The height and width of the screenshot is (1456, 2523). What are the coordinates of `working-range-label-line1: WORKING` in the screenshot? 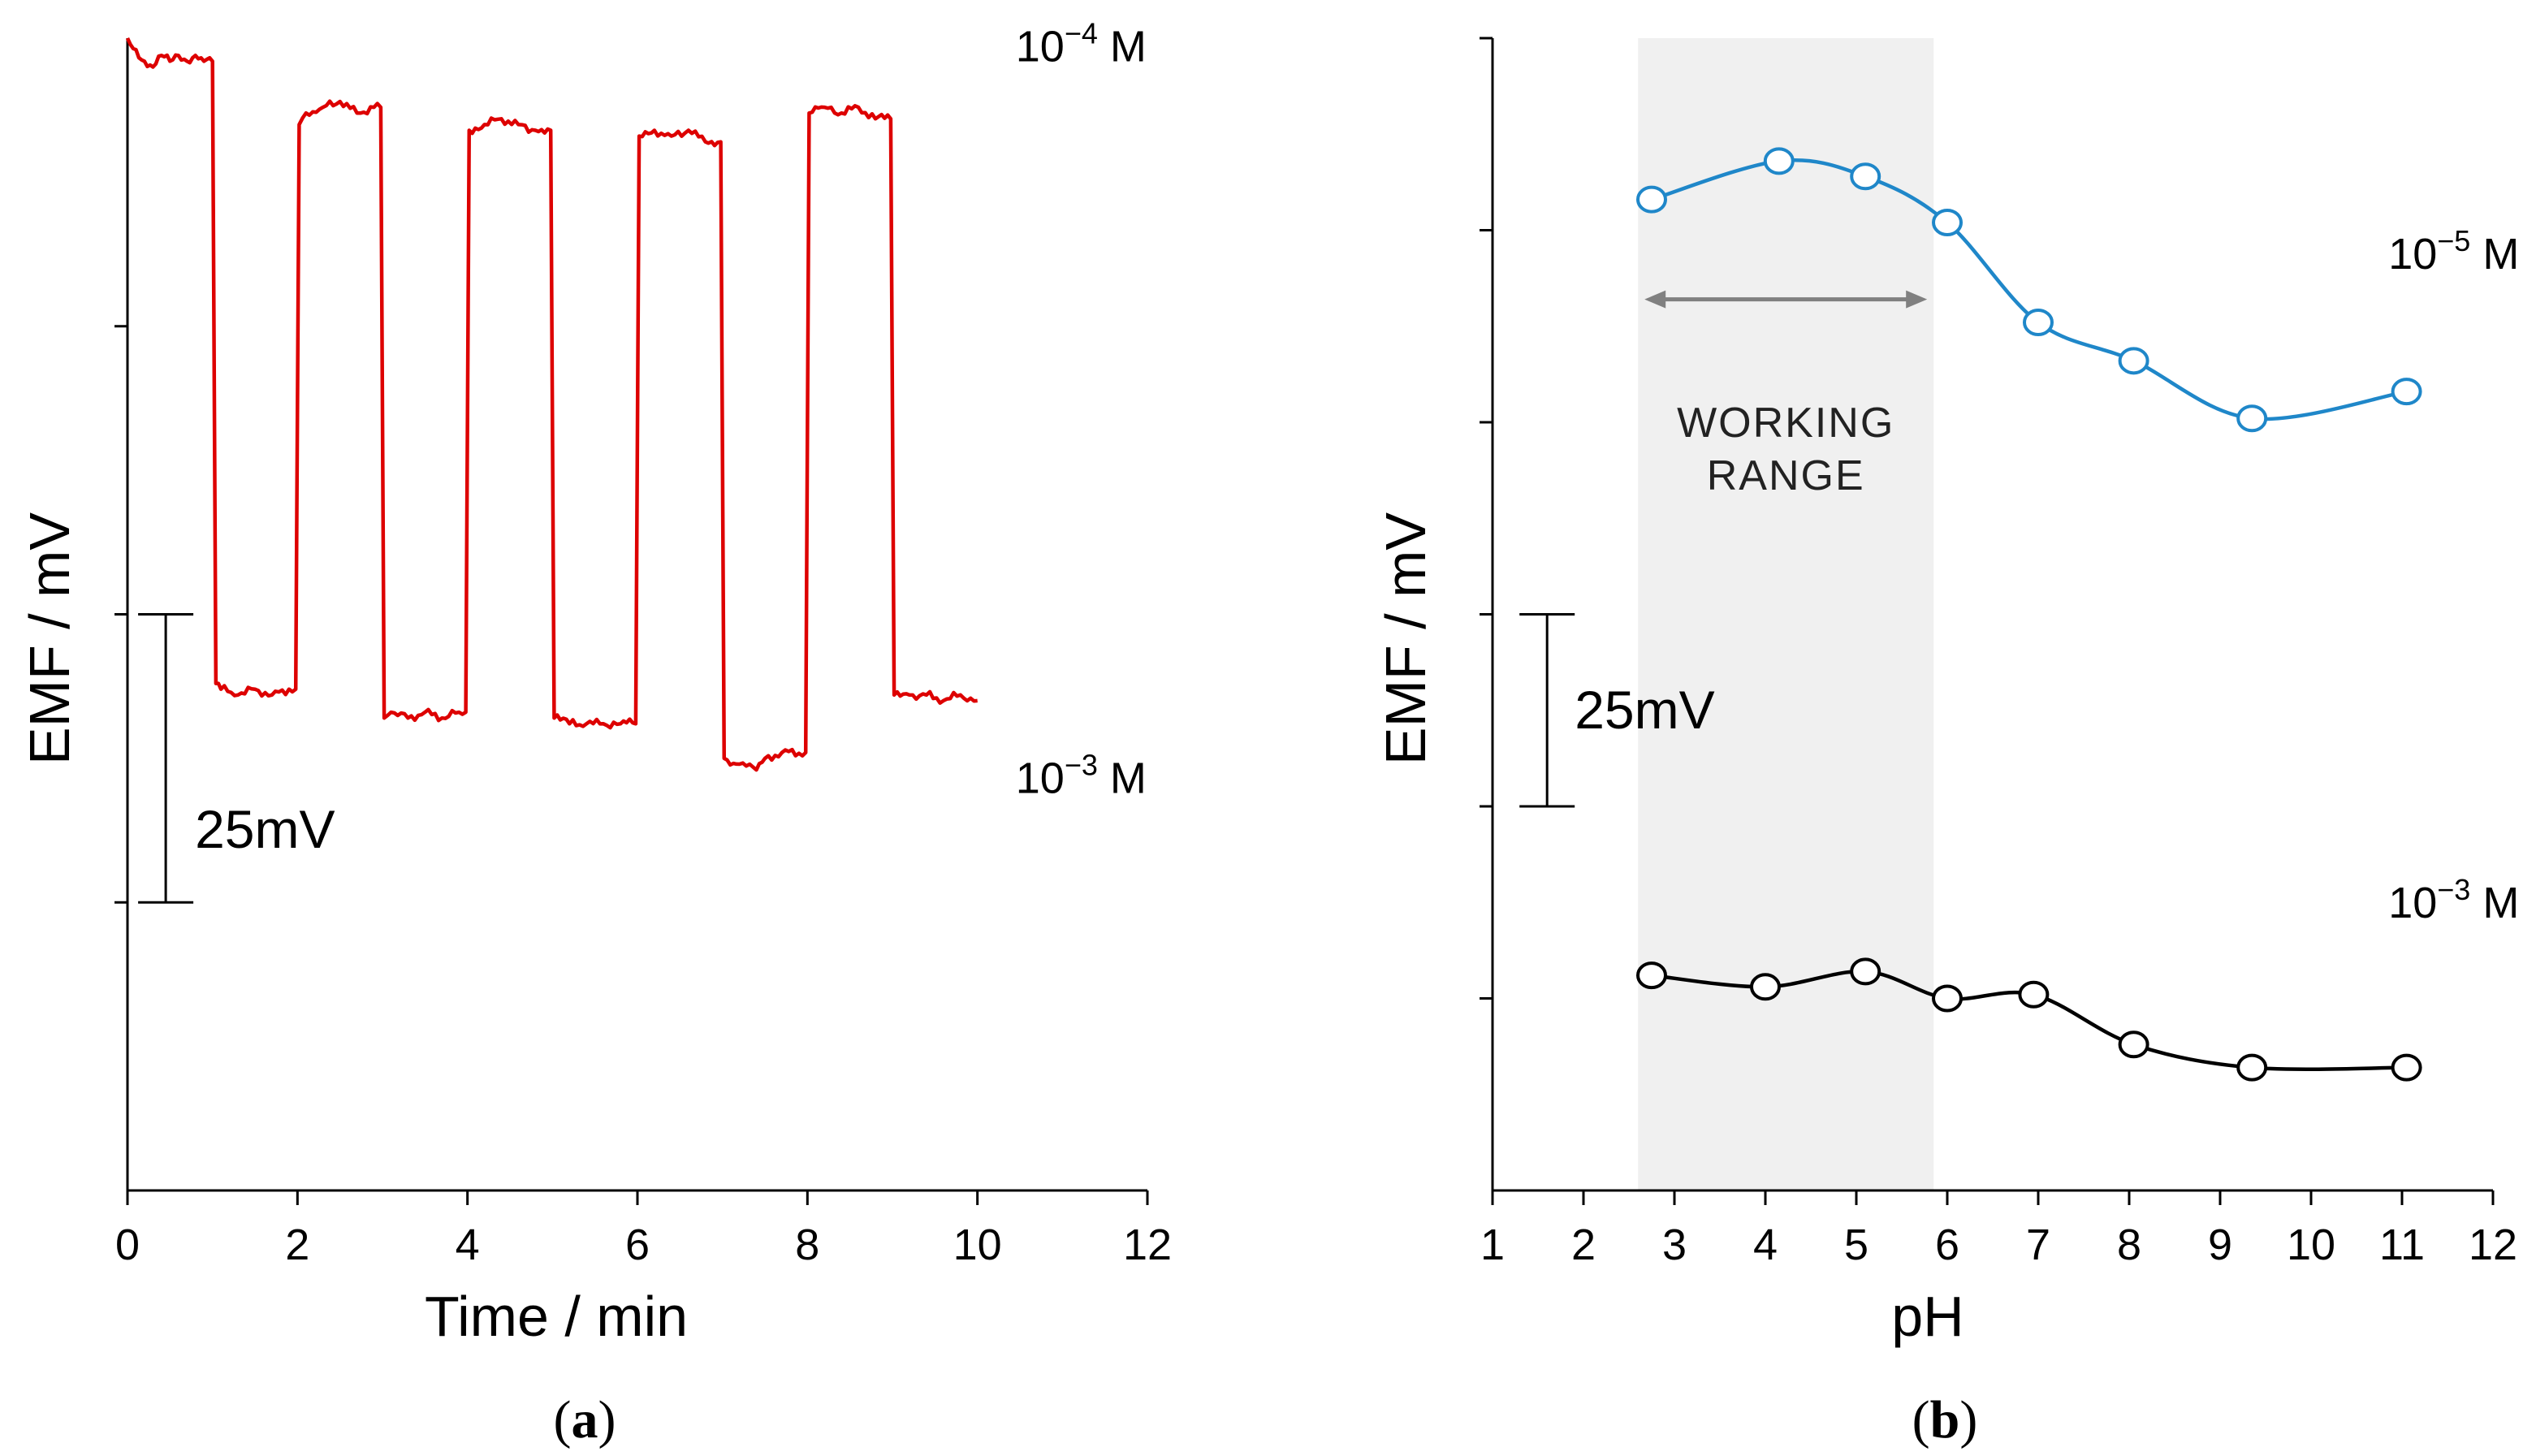 It's located at (1786, 423).